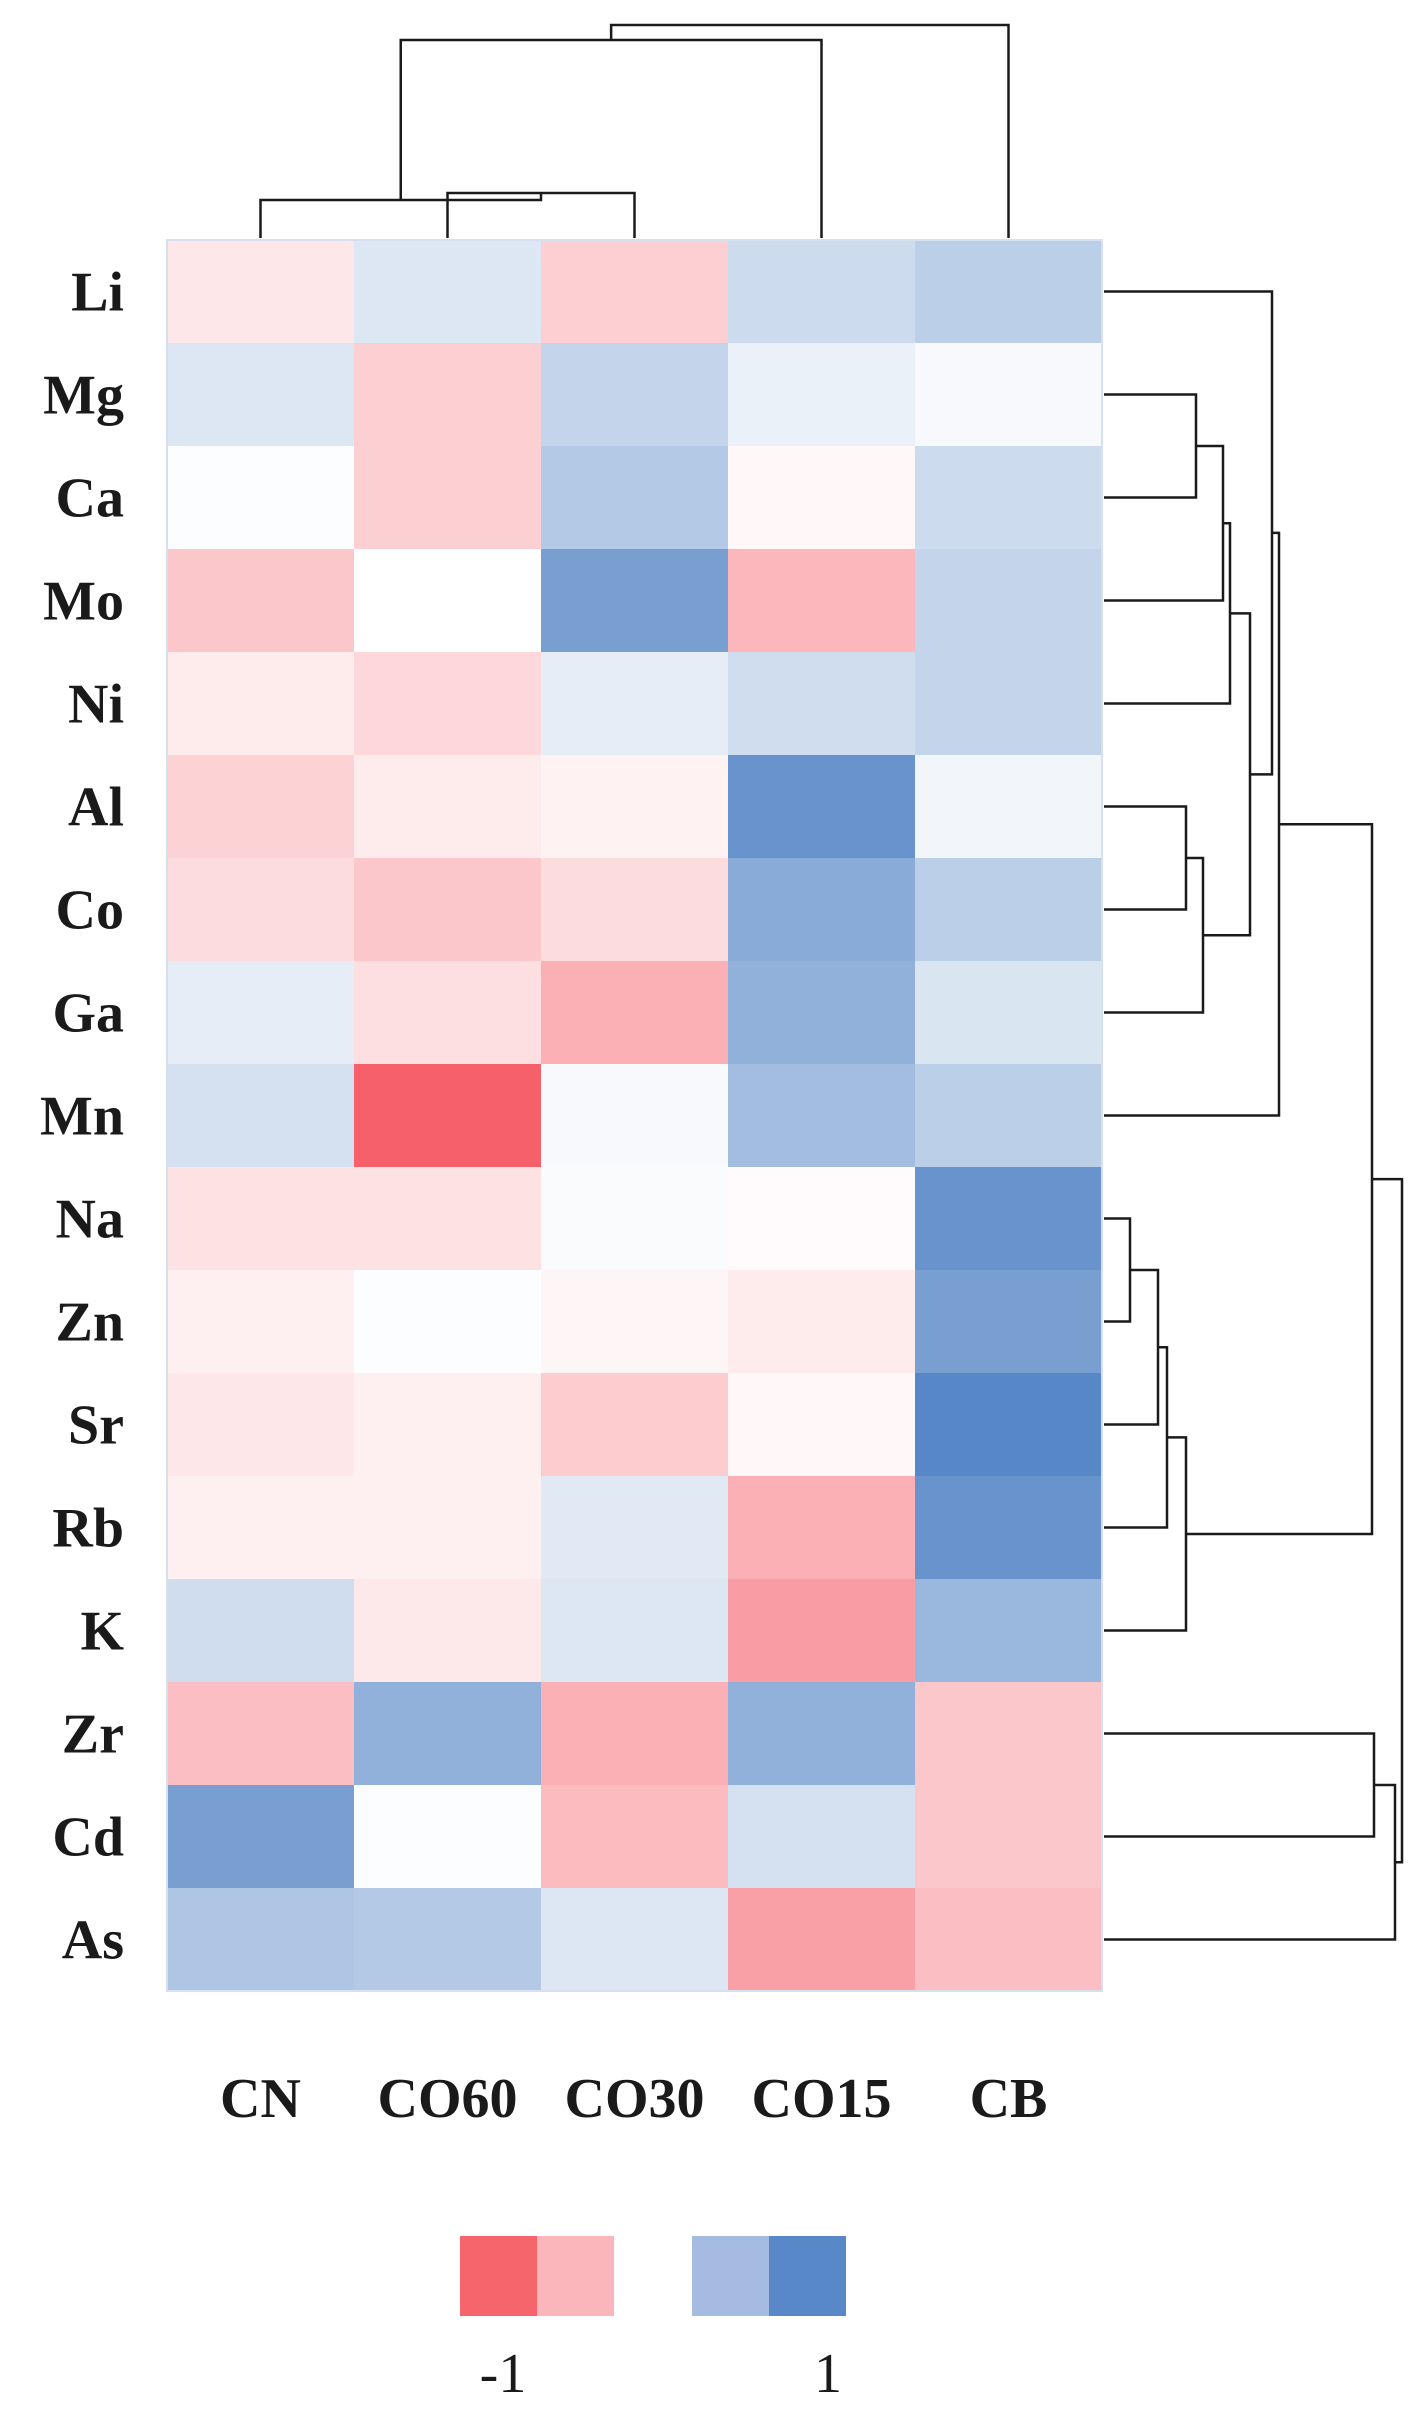  I want to click on column-label-co15: CO15, so click(822, 2099).